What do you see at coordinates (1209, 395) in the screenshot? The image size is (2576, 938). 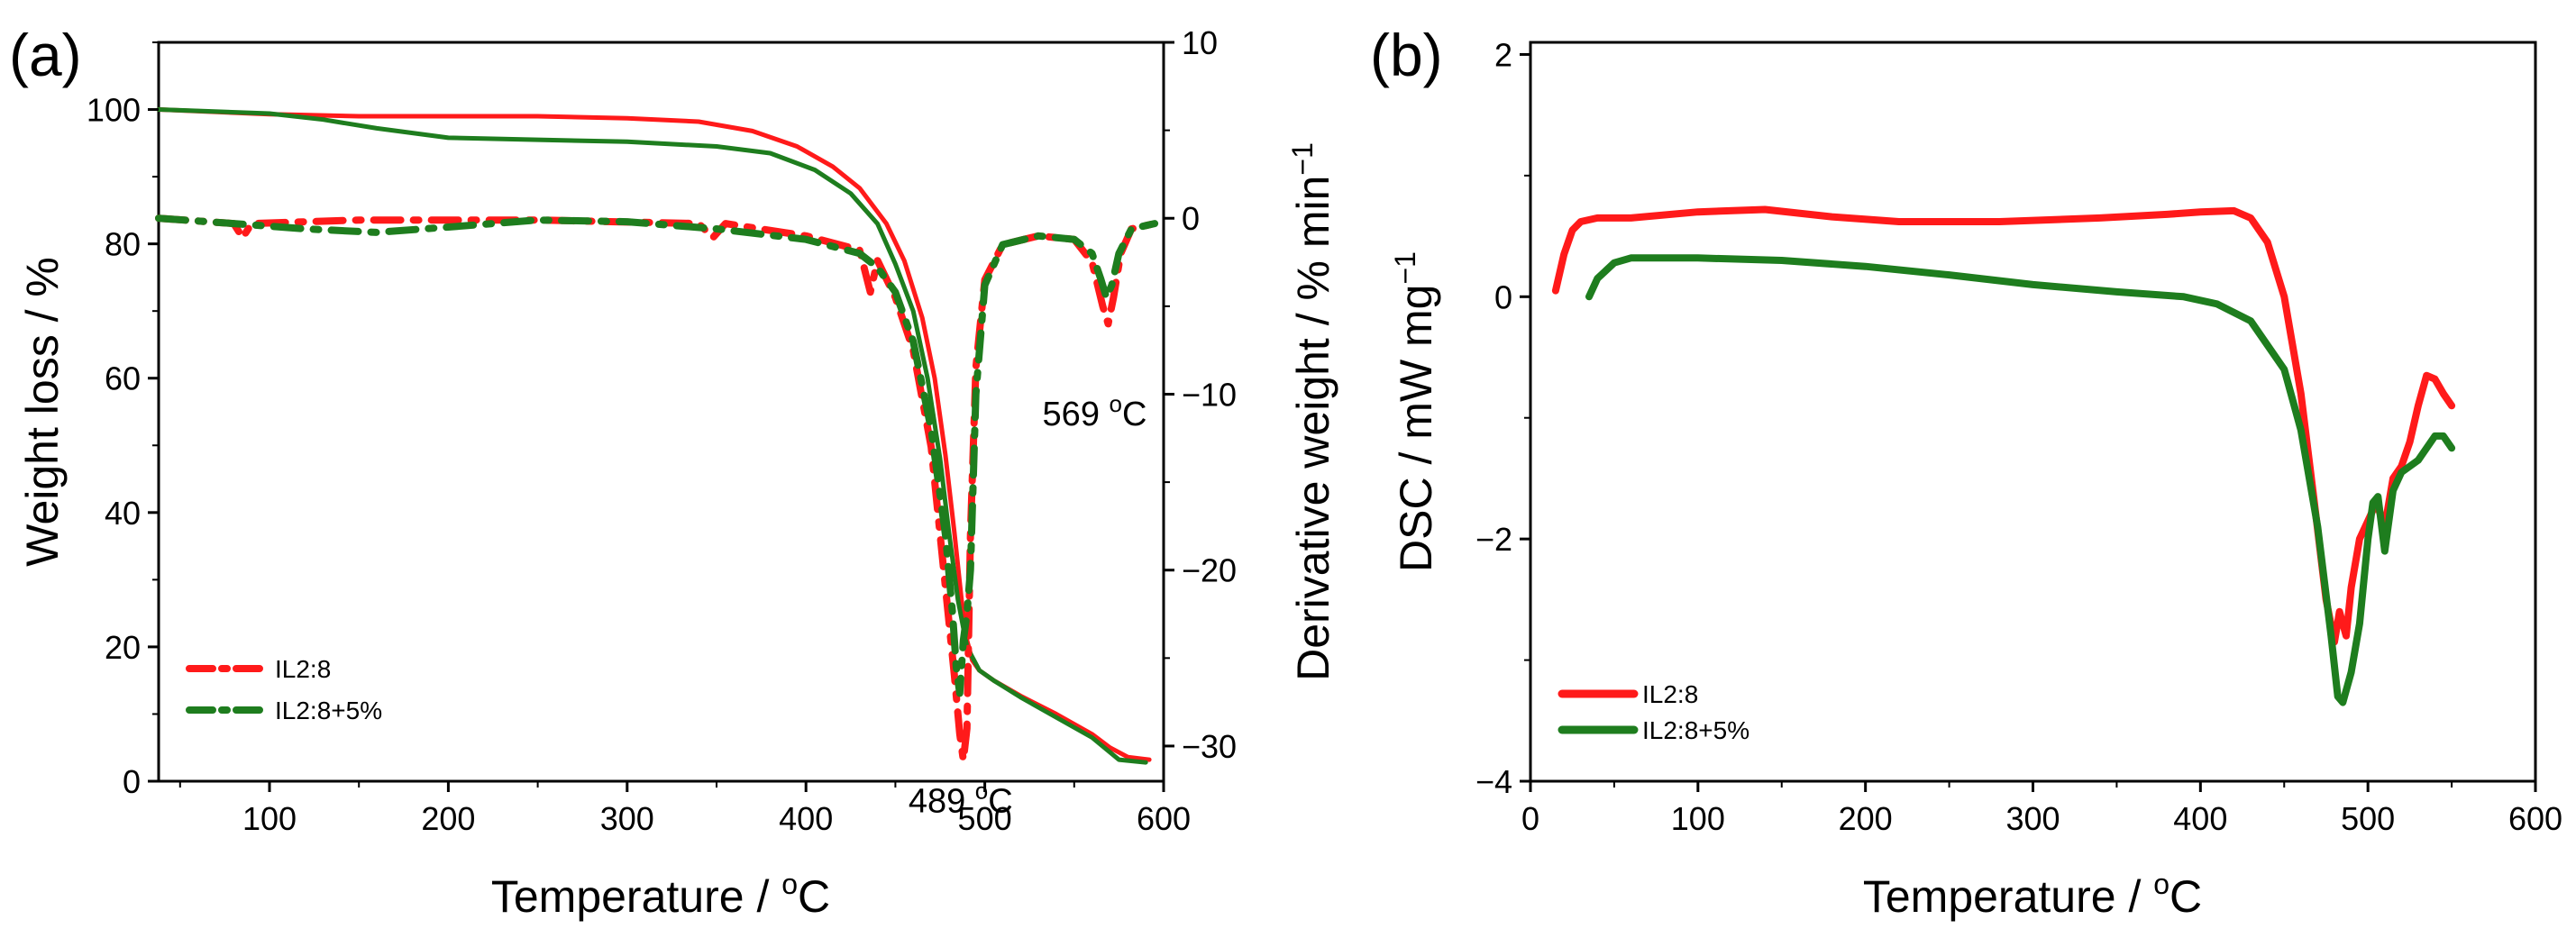 I see `panel-a-y-right-tick-label: −10` at bounding box center [1209, 395].